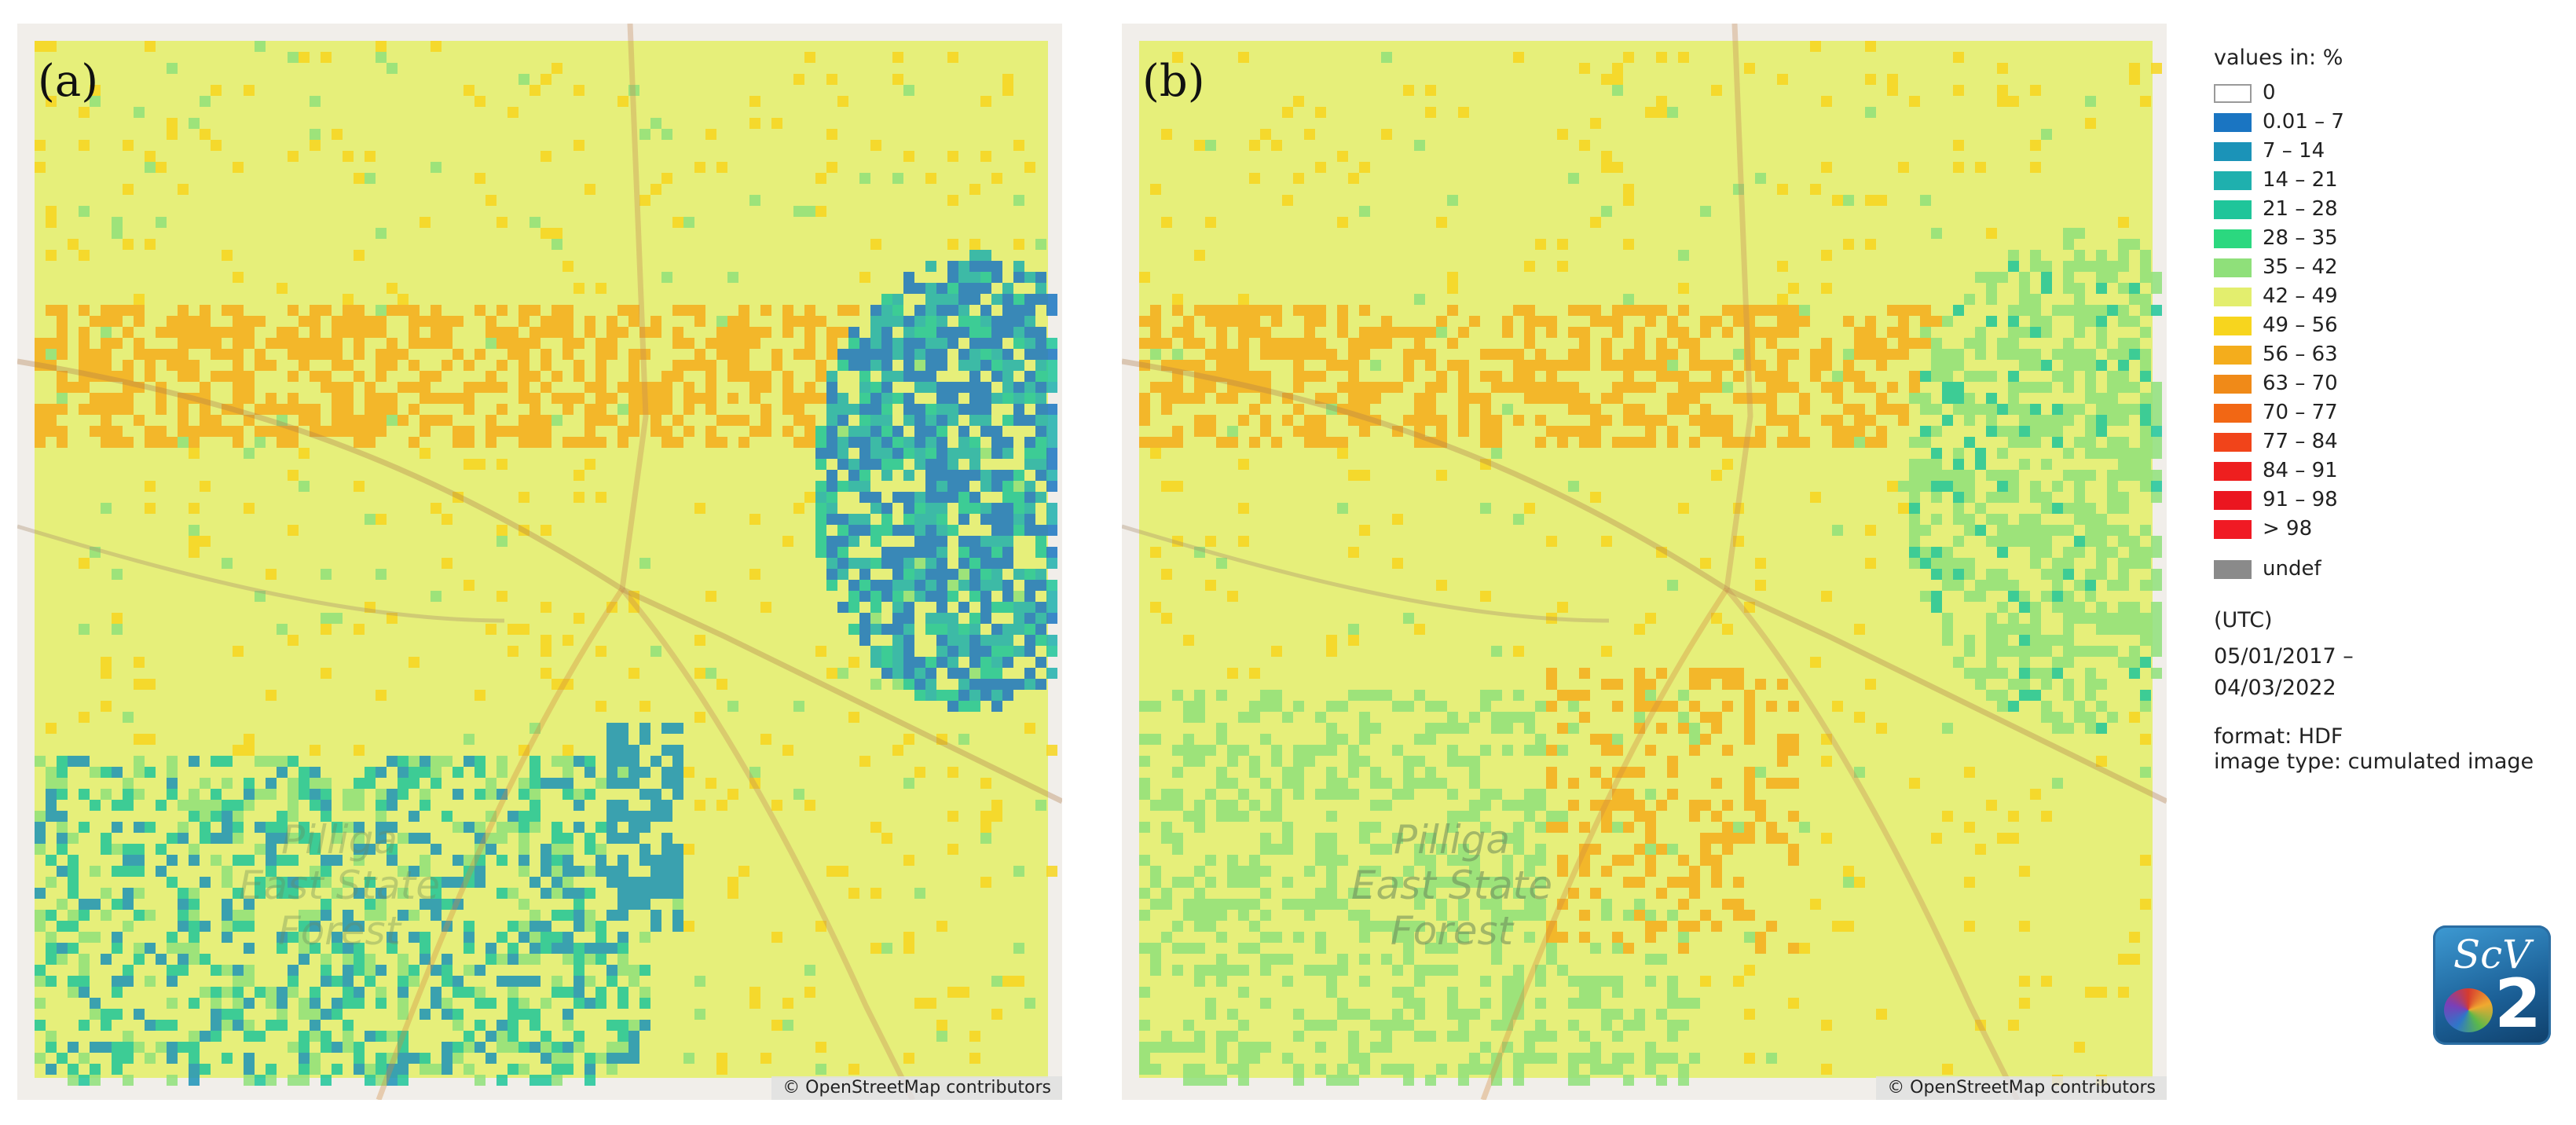 This screenshot has width=2576, height=1125. Describe the element at coordinates (2387, 471) in the screenshot. I see `legend-row: 84 – 91` at that location.